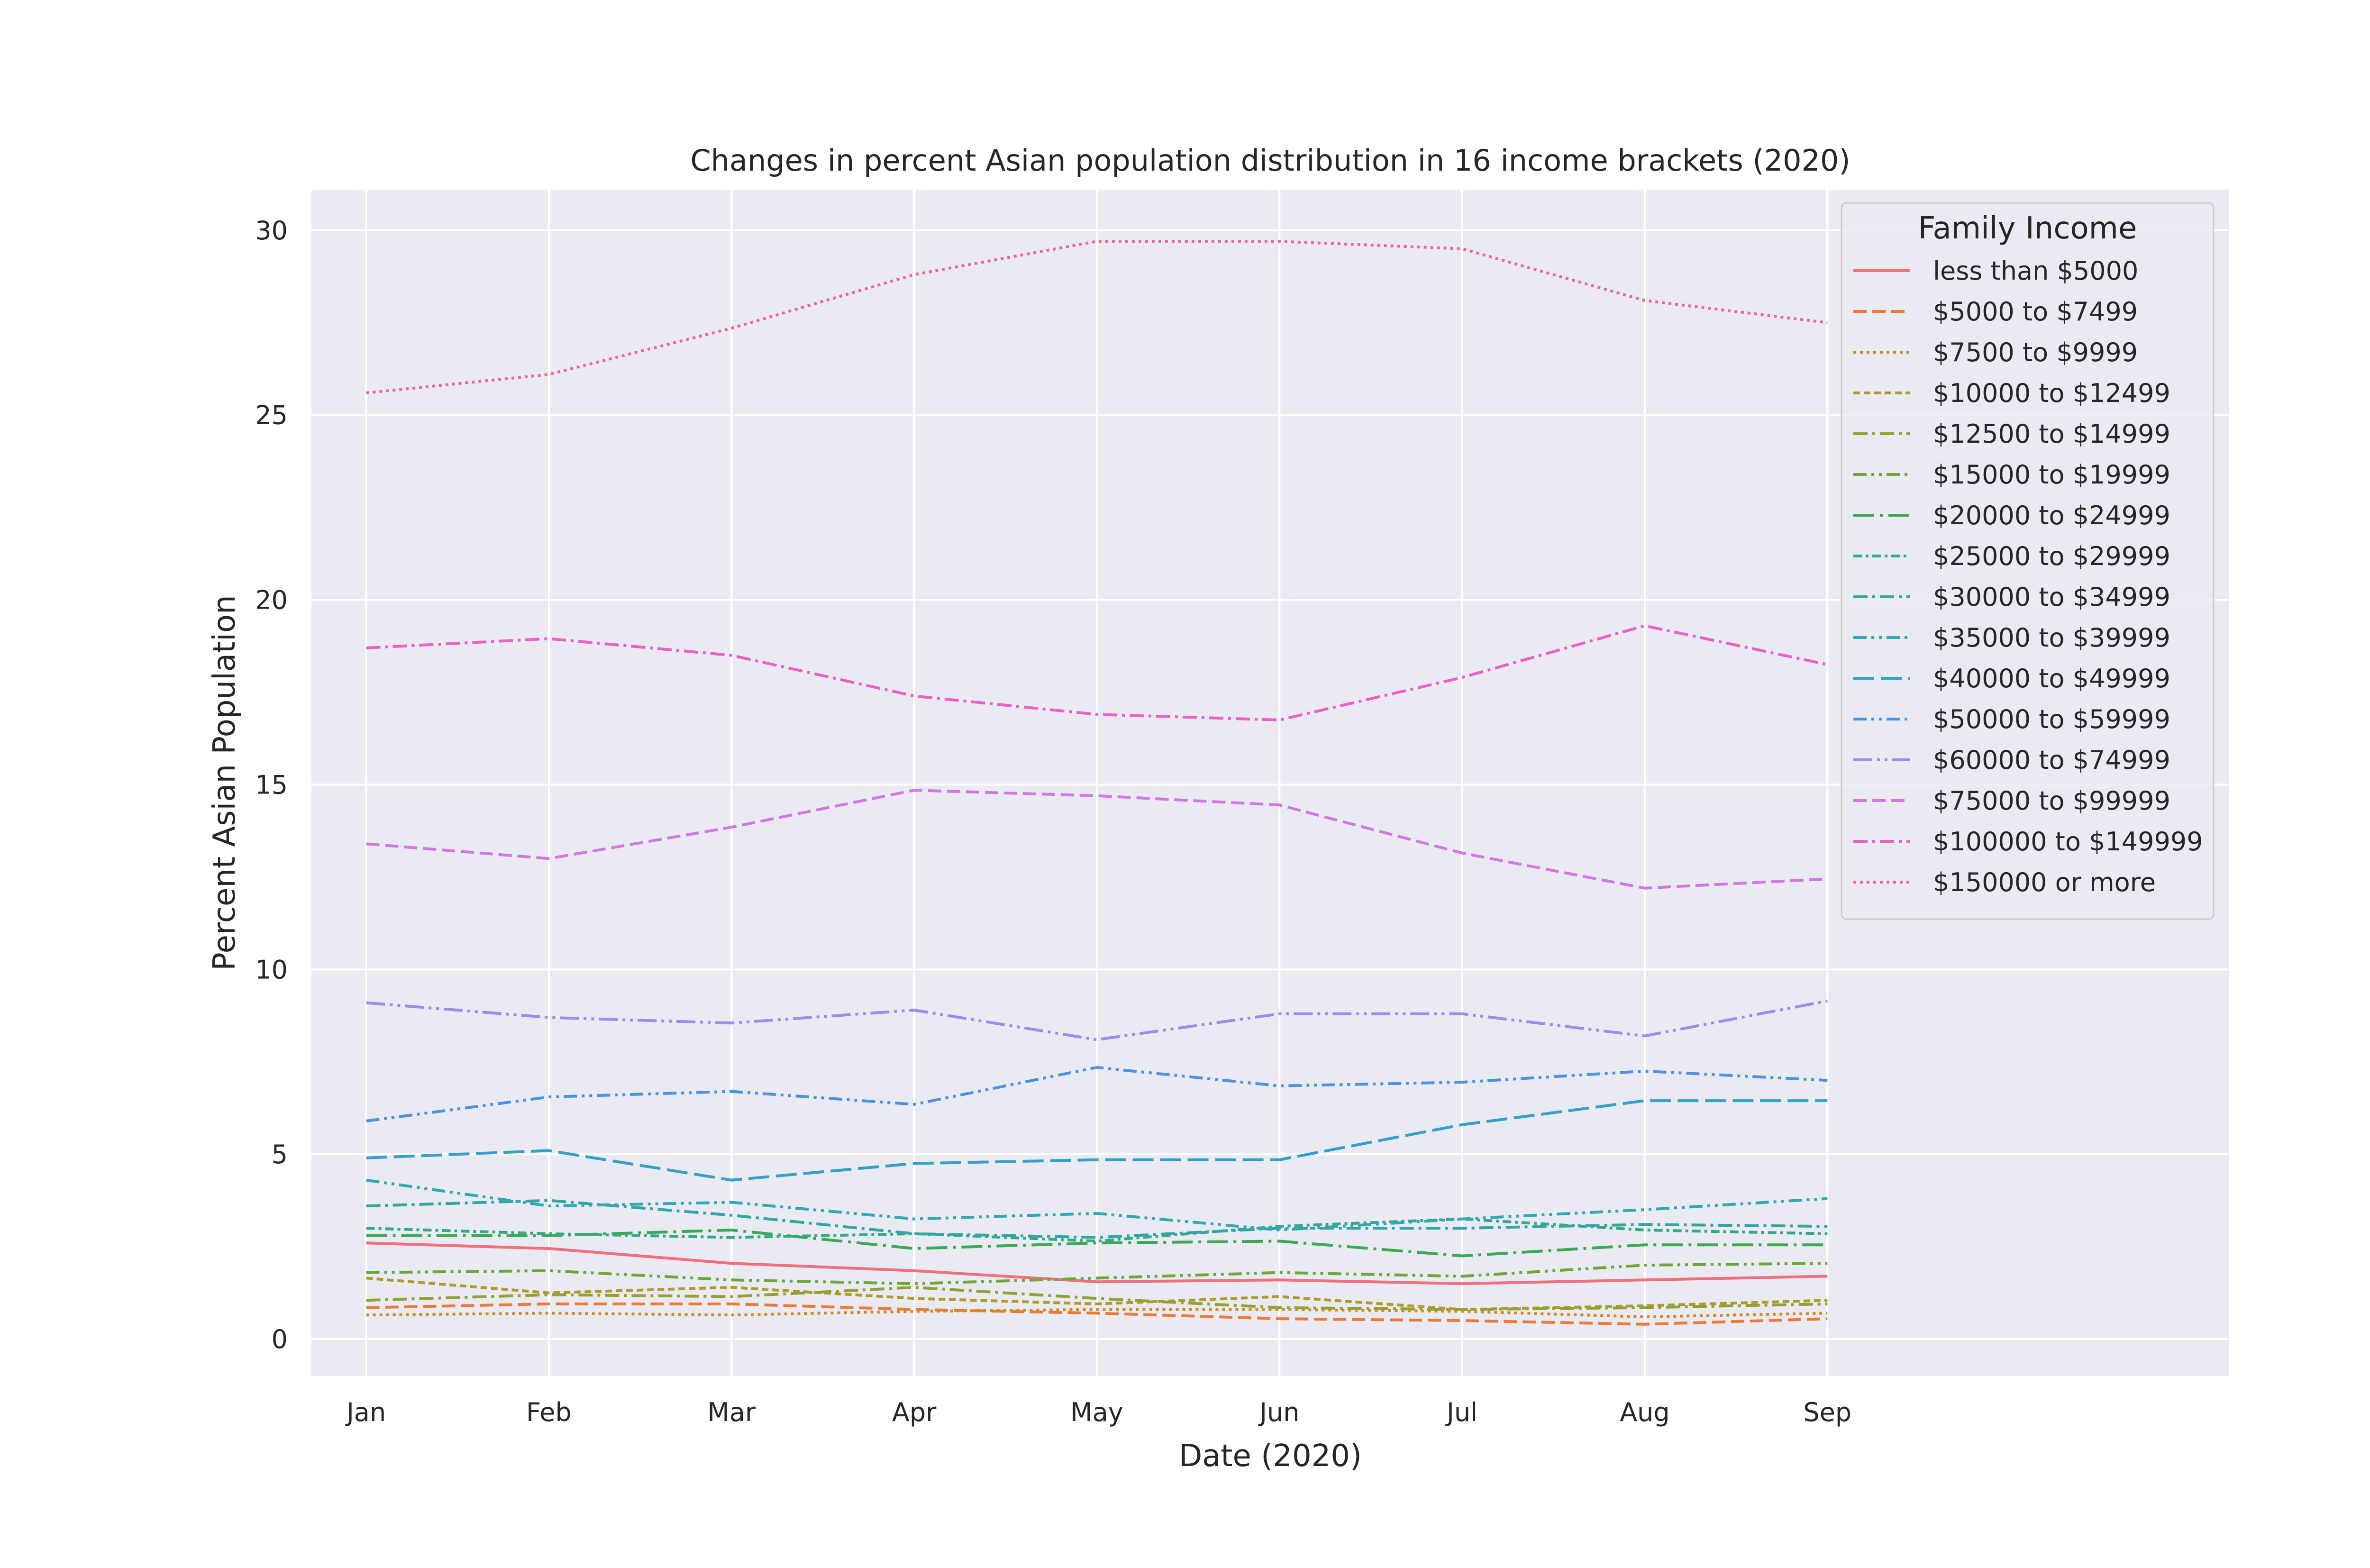  Describe the element at coordinates (2051, 475) in the screenshot. I see `legend-label-5: $15000 to $19999` at that location.